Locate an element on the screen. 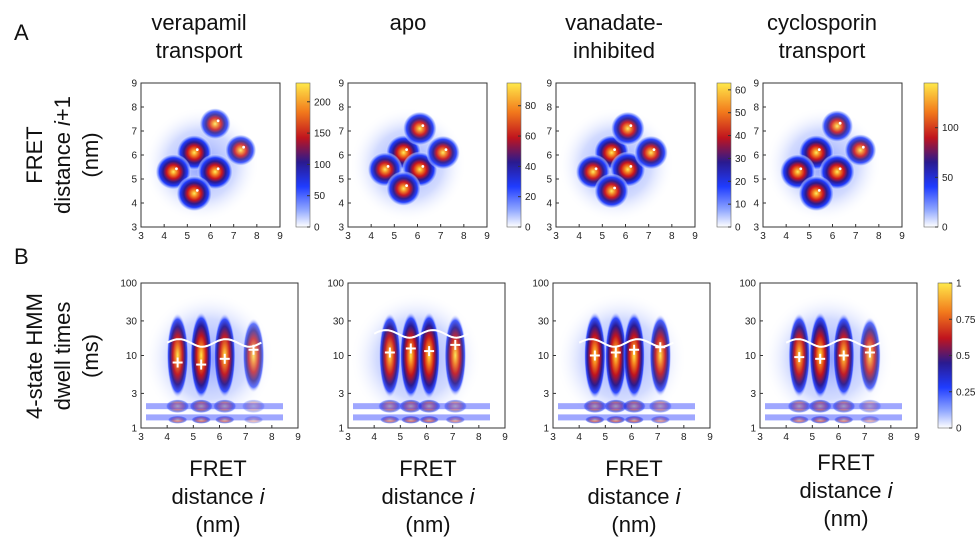 This screenshot has width=979, height=546. colorbar: 0 10 20 30 40 50 60 is located at coordinates (731, 158).